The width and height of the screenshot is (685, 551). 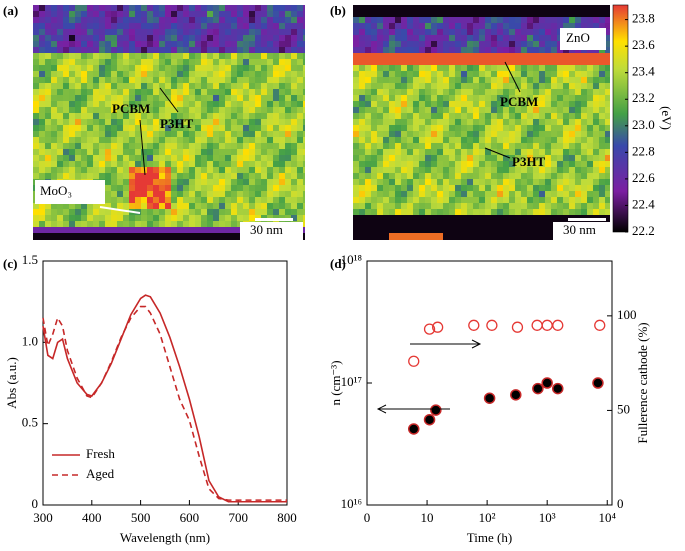 I want to click on line-series, so click(x=164, y=398).